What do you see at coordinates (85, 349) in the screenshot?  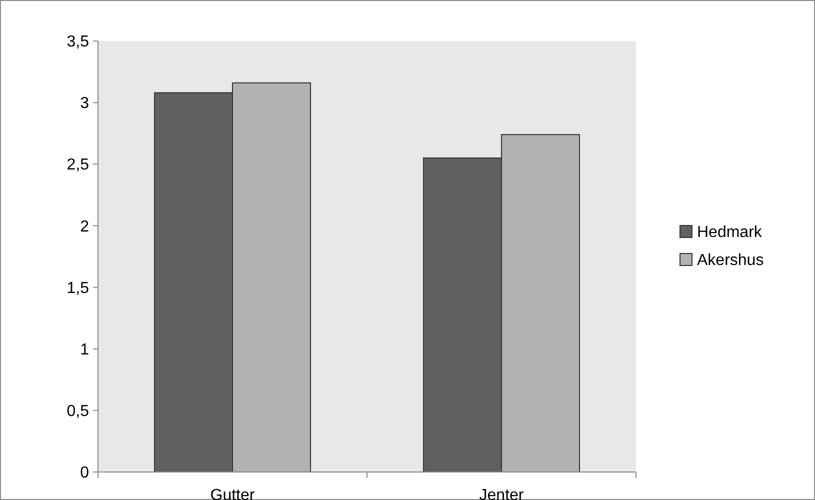 I see `y-tick-label: 1` at bounding box center [85, 349].